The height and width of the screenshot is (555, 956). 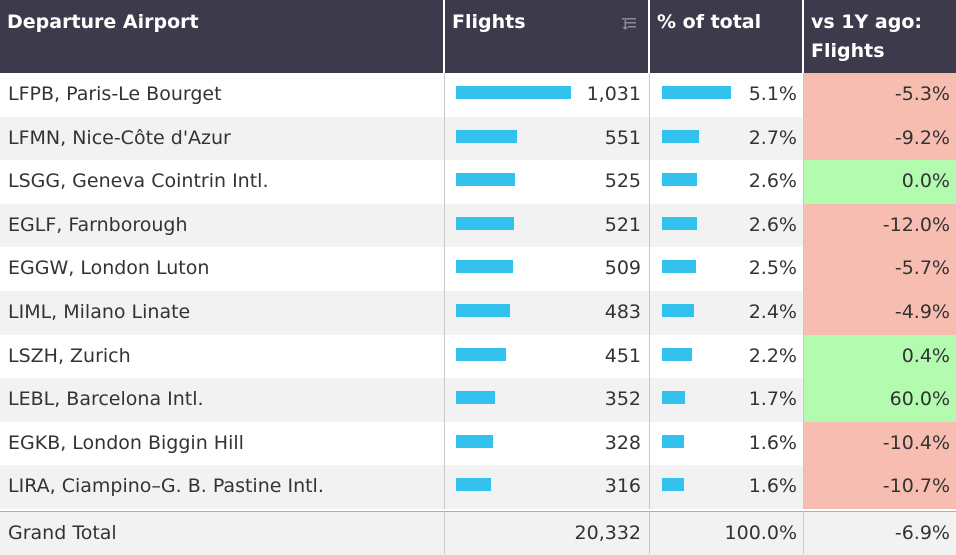 I want to click on grand-total-pct: 100.0%, so click(x=727, y=533).